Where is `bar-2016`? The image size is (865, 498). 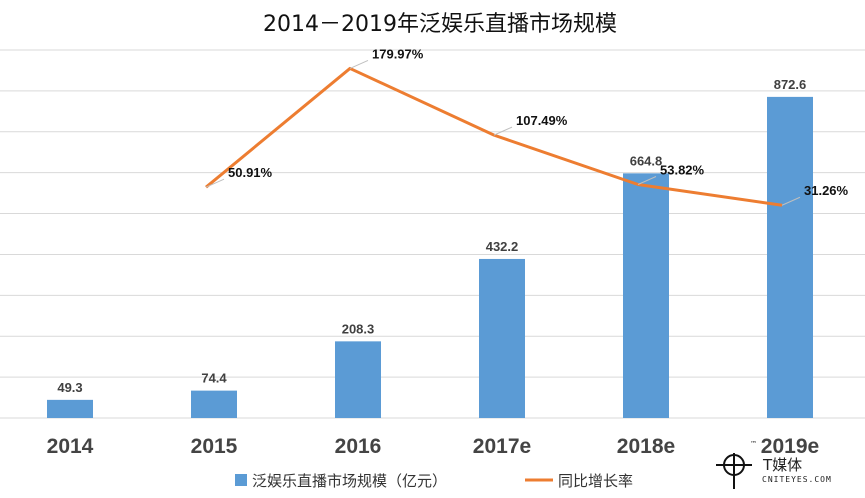 bar-2016 is located at coordinates (358, 379).